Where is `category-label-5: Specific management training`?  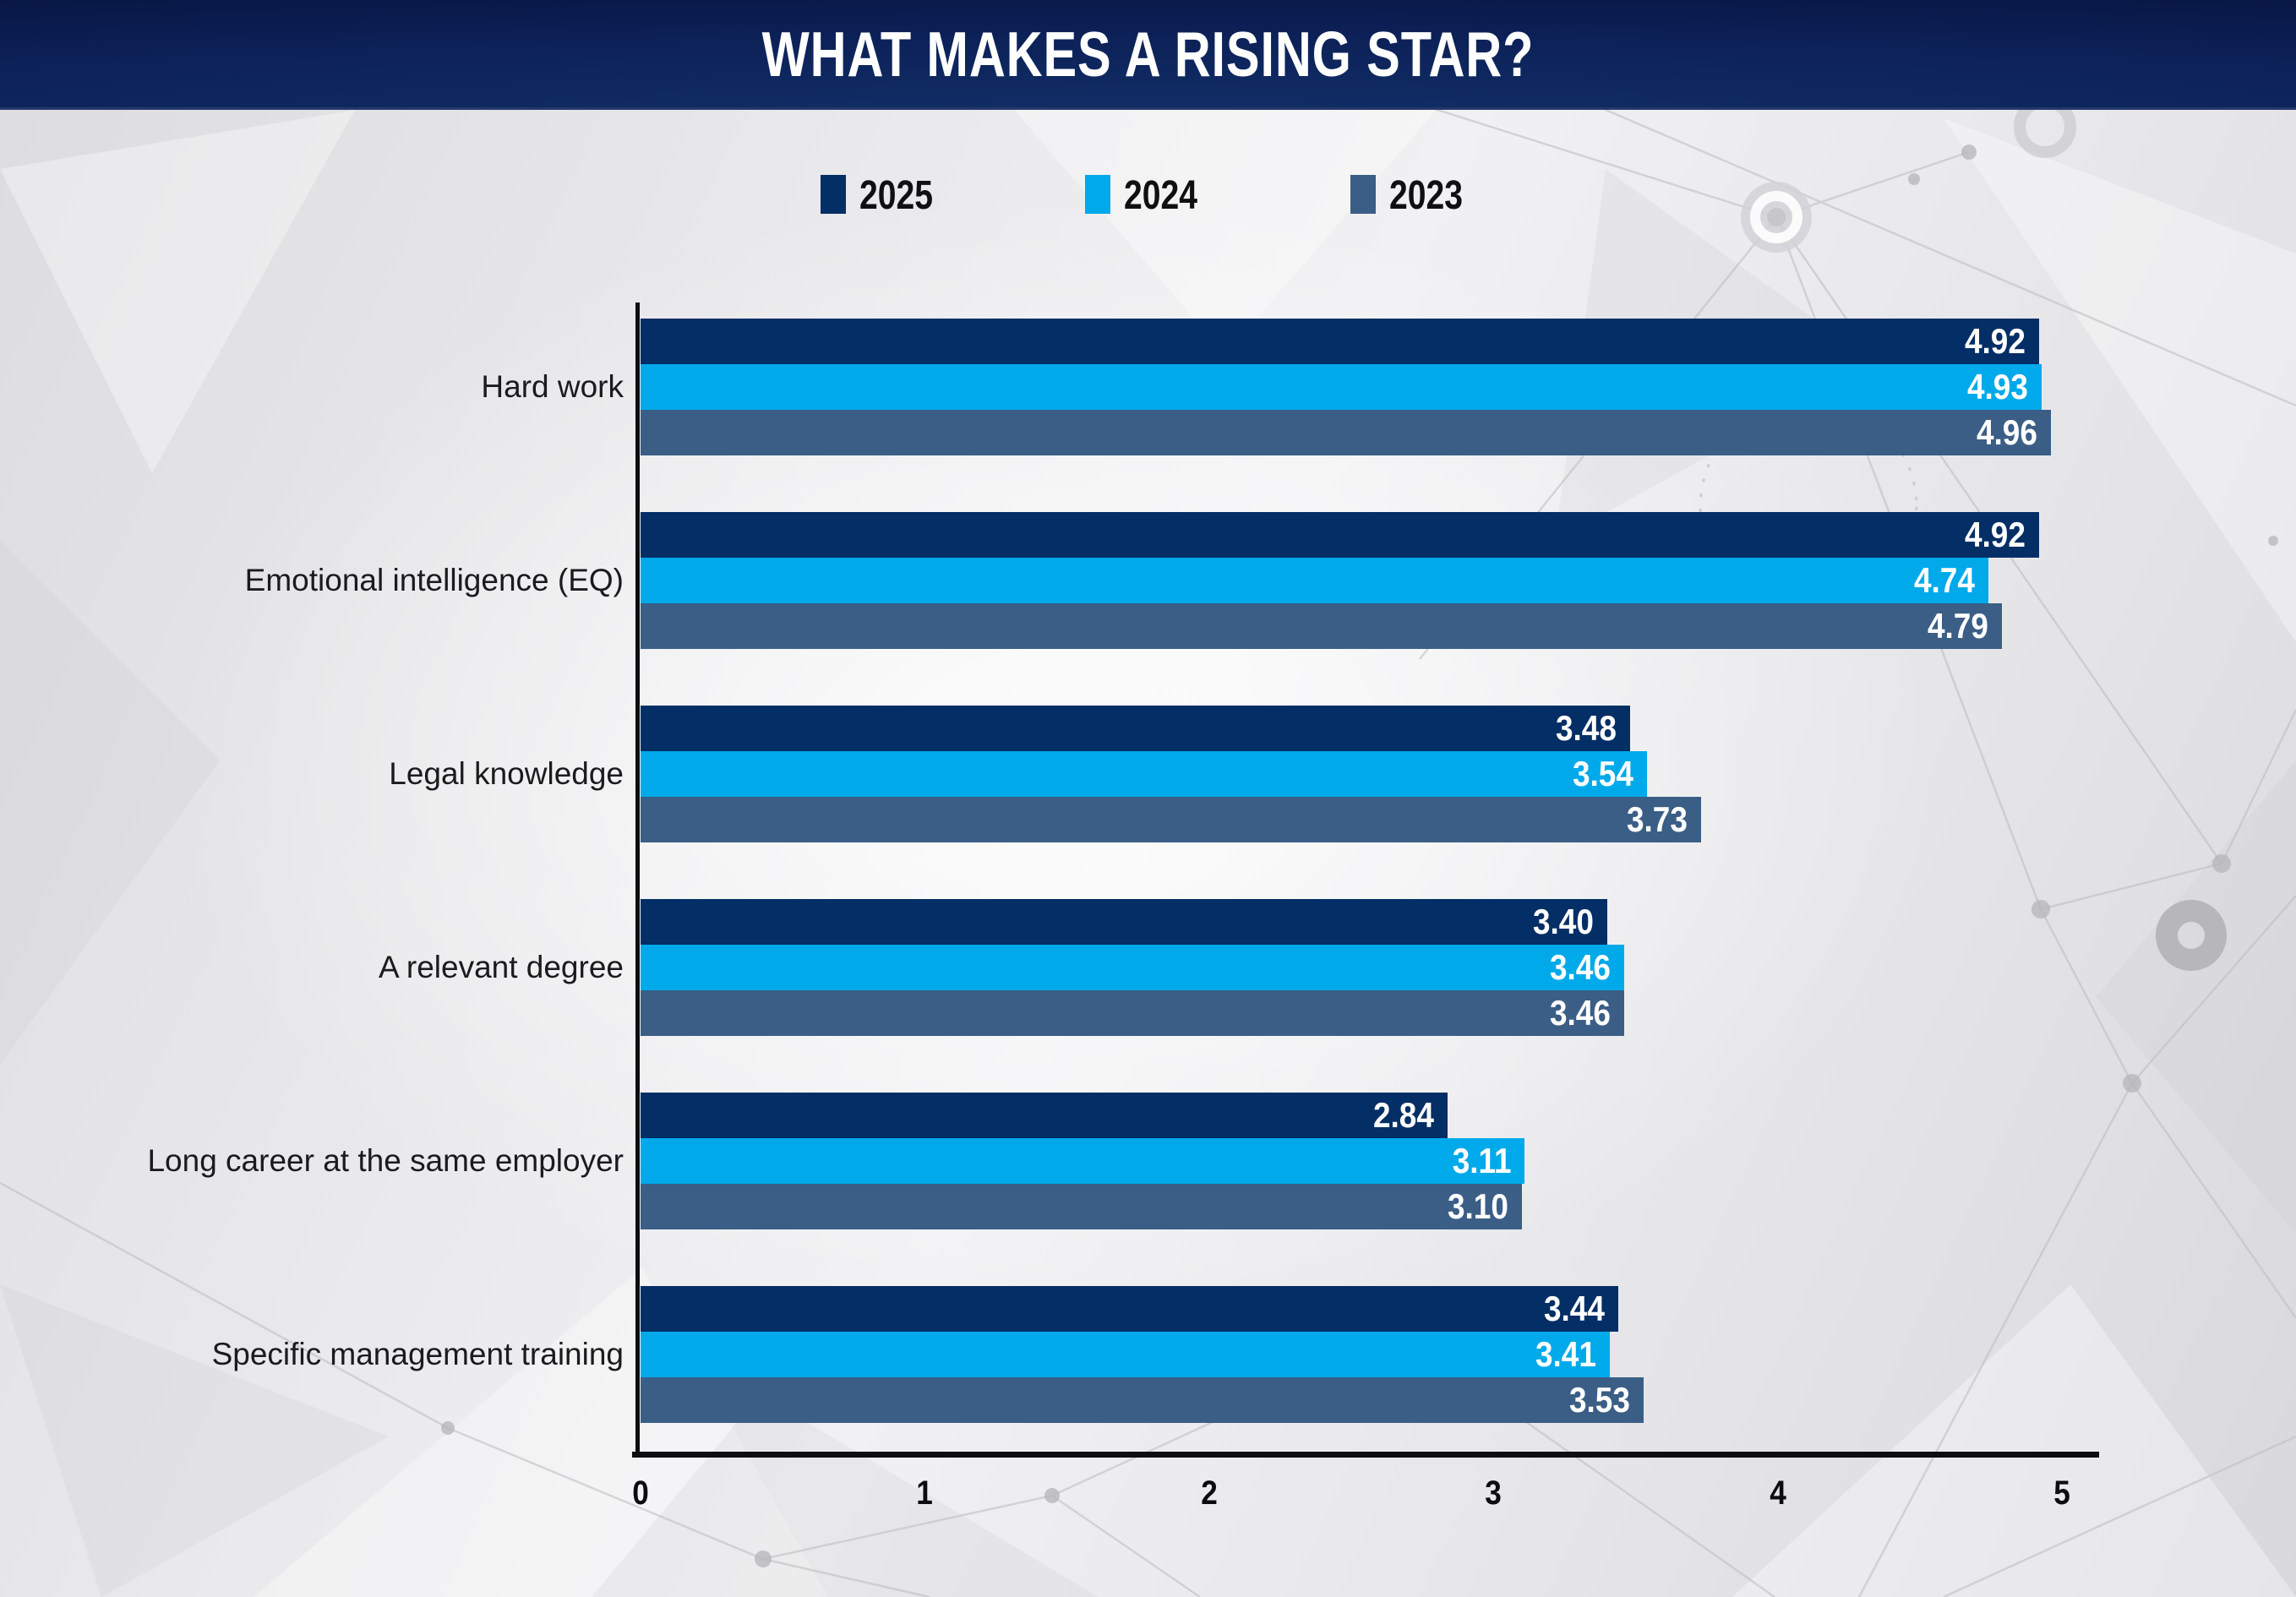 category-label-5: Specific management training is located at coordinates (417, 1354).